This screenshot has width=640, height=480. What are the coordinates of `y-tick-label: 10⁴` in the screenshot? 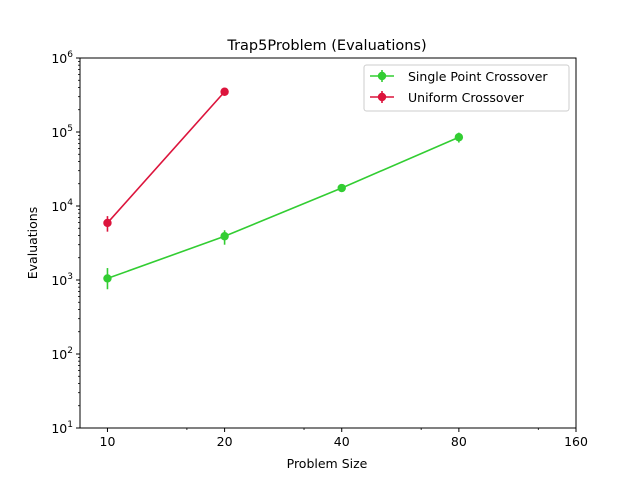 It's located at (62, 206).